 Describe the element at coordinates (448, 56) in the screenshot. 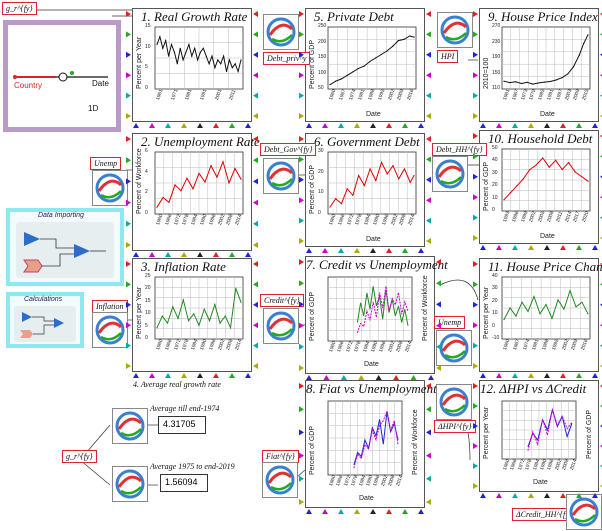

I see `hpi-variable-tag: HPI` at that location.